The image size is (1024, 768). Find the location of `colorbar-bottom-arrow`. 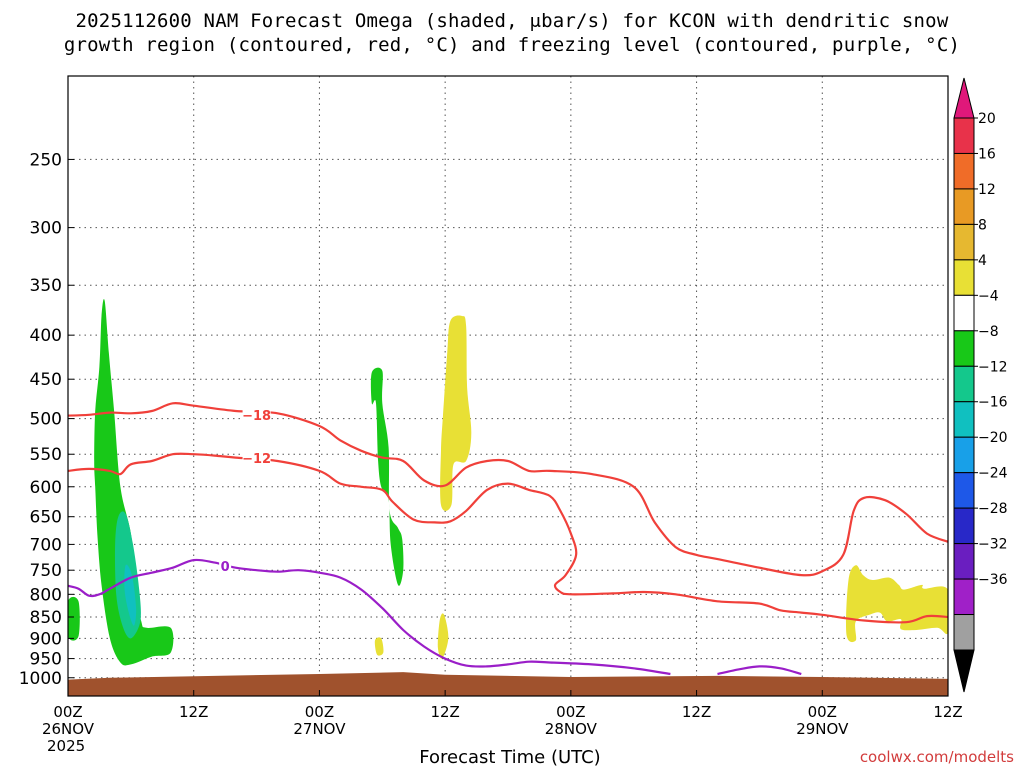

colorbar-bottom-arrow is located at coordinates (964, 671).